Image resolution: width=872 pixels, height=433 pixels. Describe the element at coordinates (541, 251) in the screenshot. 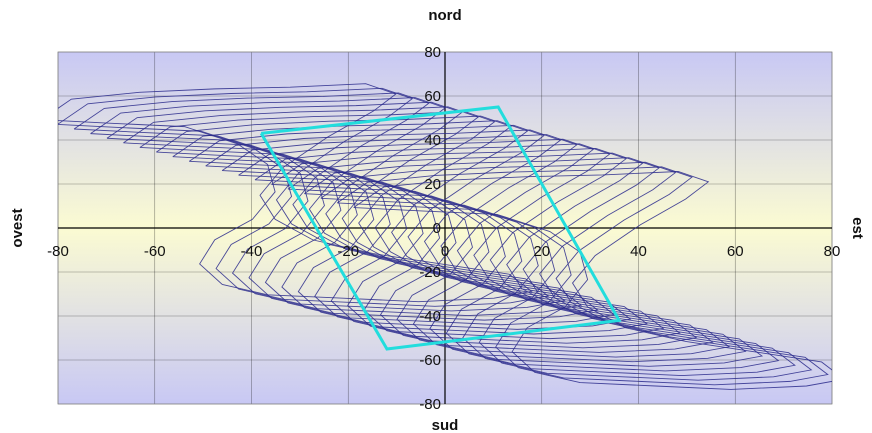

I see `x-tick-label: 20` at that location.